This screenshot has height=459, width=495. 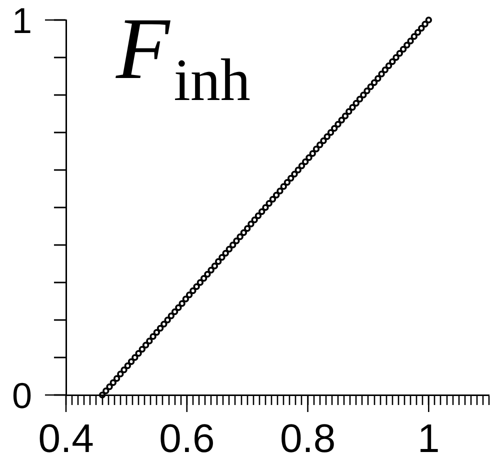 I want to click on x-tick-label: 0.6, so click(x=187, y=438).